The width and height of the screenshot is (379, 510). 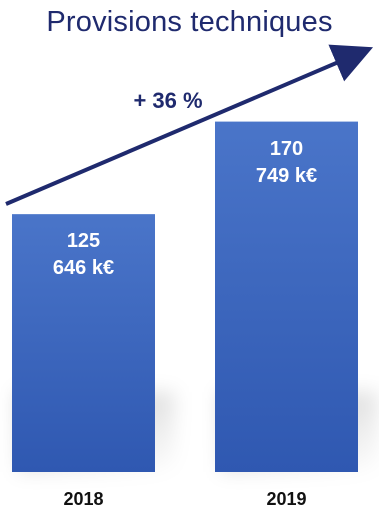 I want to click on category-label-2019: 2019, so click(x=286, y=499).